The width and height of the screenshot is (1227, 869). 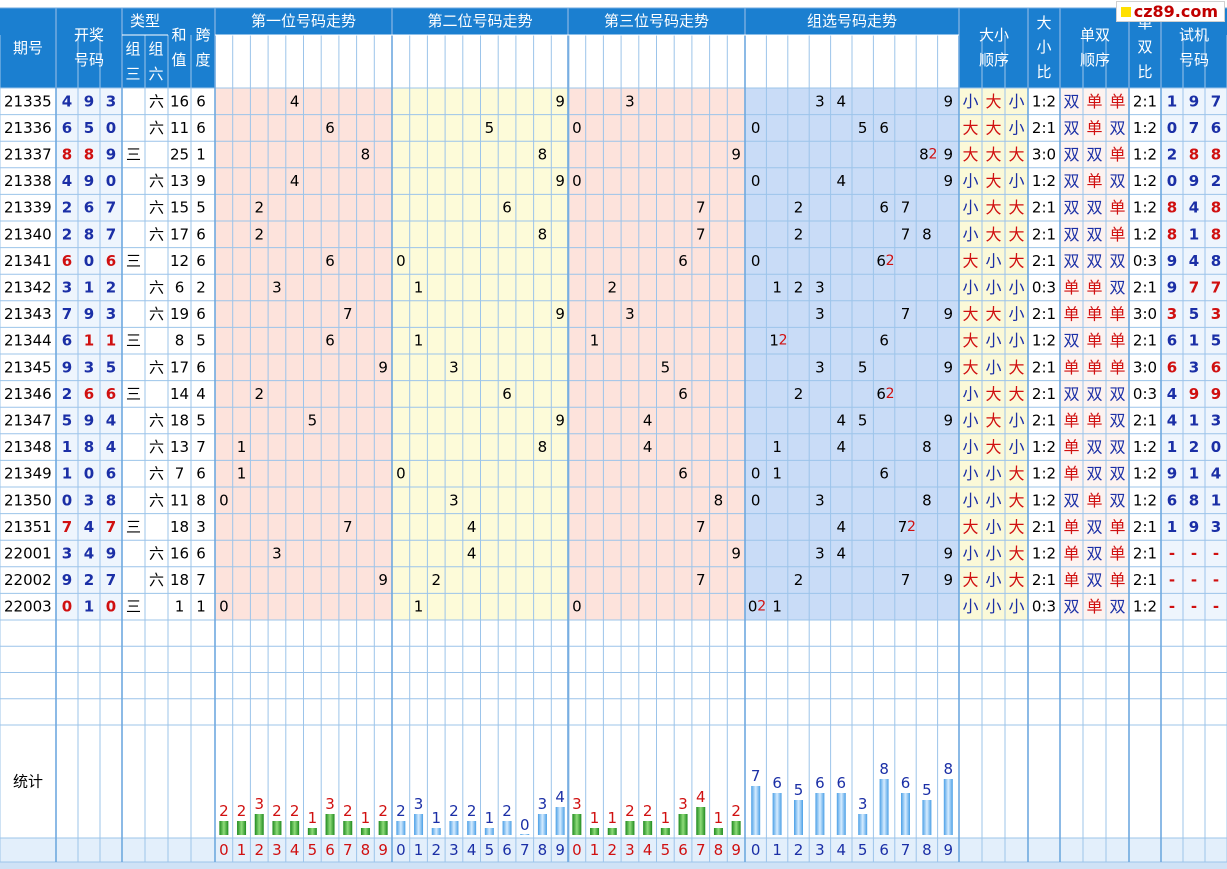 What do you see at coordinates (28, 181) in the screenshot?
I see `row-issue: 21338` at bounding box center [28, 181].